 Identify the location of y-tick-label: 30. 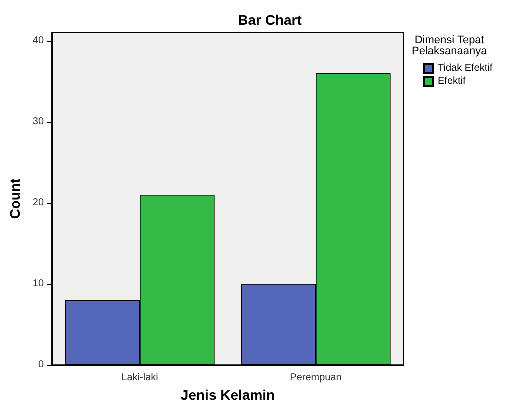
(38, 122).